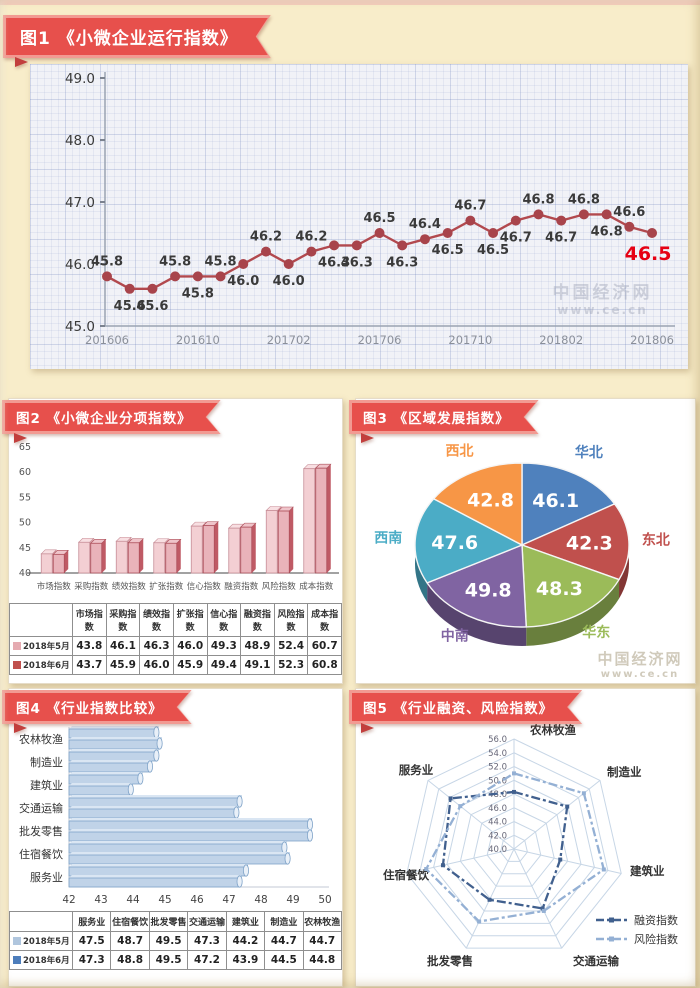  What do you see at coordinates (197, 900) in the screenshot?
I see `x-tick-label: 46` at bounding box center [197, 900].